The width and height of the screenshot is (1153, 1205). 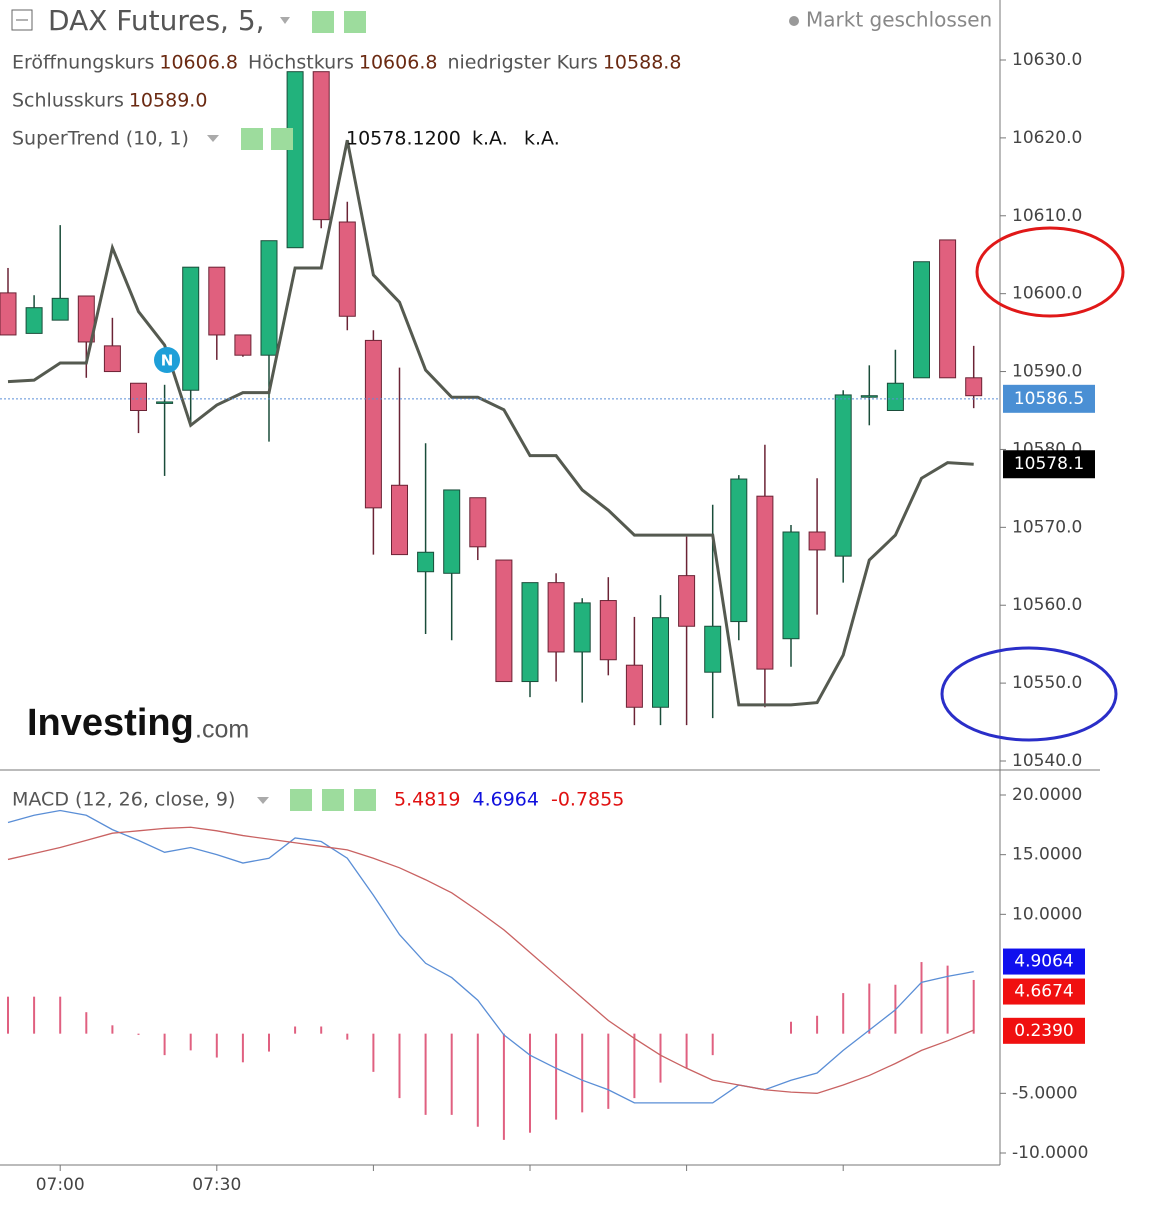 What do you see at coordinates (83, 63) in the screenshot?
I see `ohlc-label: Eröffnungskurs` at bounding box center [83, 63].